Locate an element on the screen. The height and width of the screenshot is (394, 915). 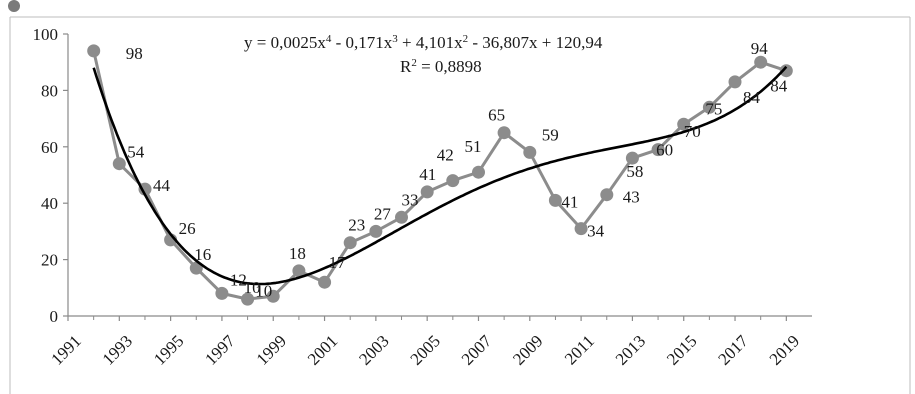
data-label: 51 is located at coordinates (473, 146).